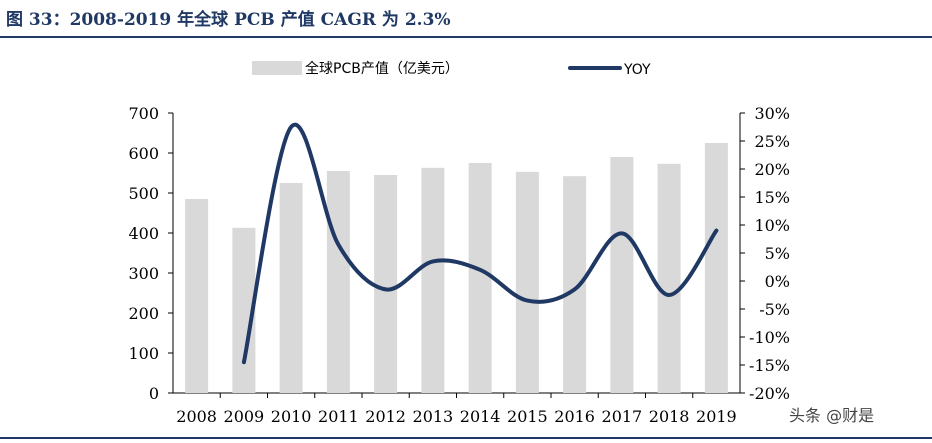  Describe the element at coordinates (637, 70) in the screenshot. I see `legend-line-label: YOY` at that location.